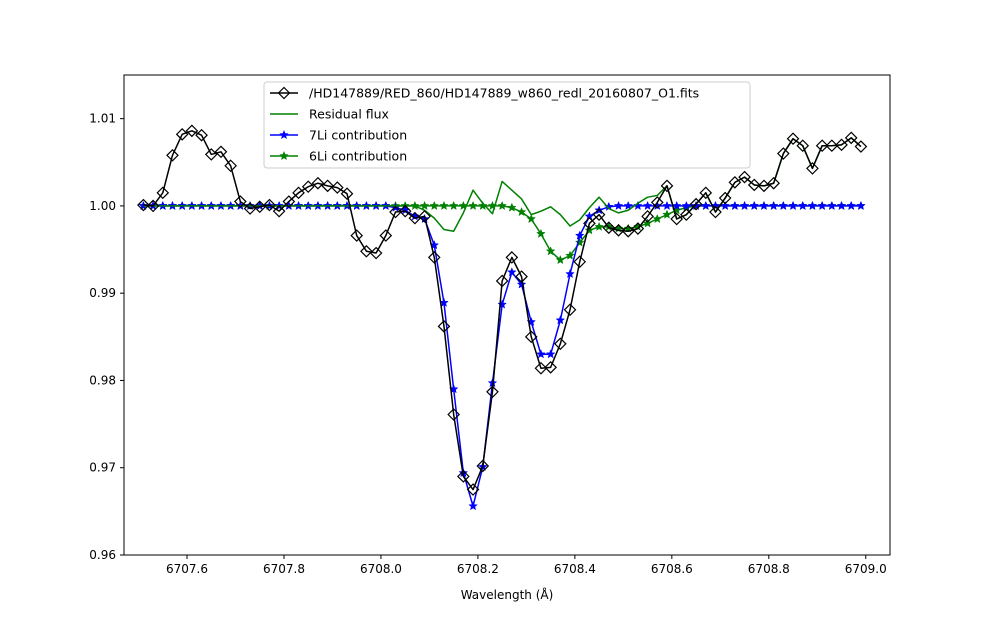 The image size is (990, 624). What do you see at coordinates (349, 114) in the screenshot?
I see `legend-label: Residual flux` at bounding box center [349, 114].